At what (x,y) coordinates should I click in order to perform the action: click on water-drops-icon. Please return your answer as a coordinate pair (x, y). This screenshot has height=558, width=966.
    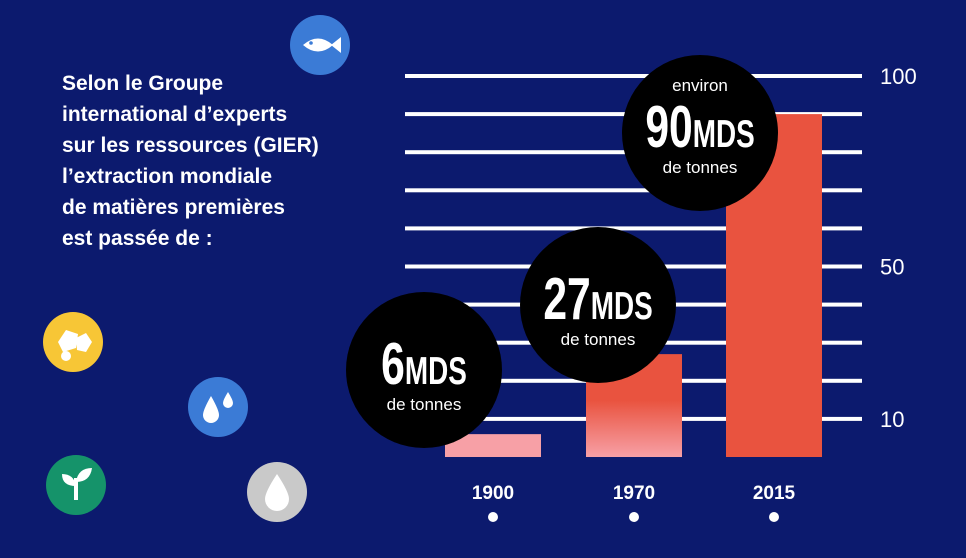
    Looking at the image, I should click on (218, 407).